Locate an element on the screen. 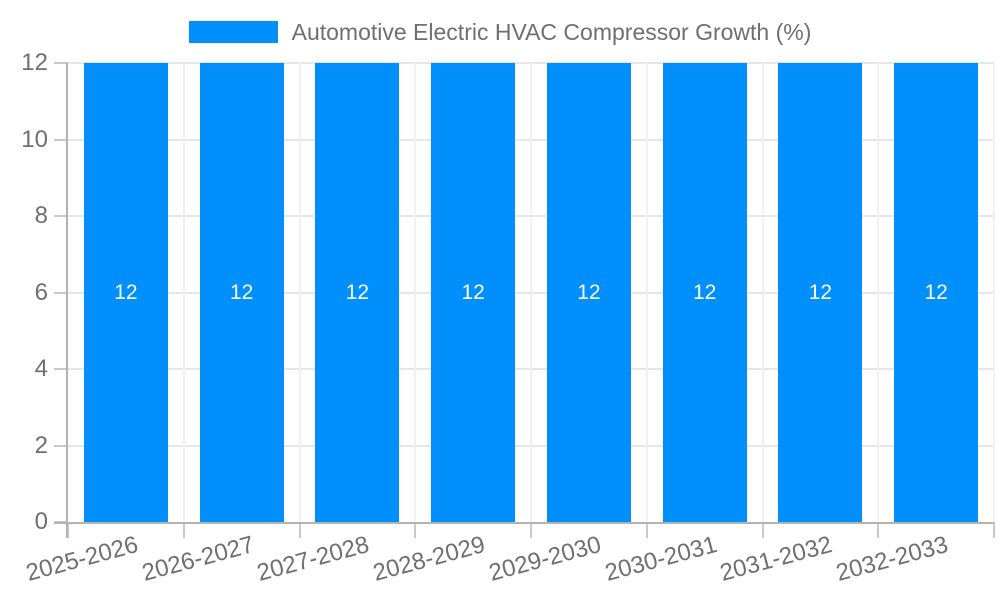 The height and width of the screenshot is (600, 1000). y-axis-label: 10 is located at coordinates (34, 139).